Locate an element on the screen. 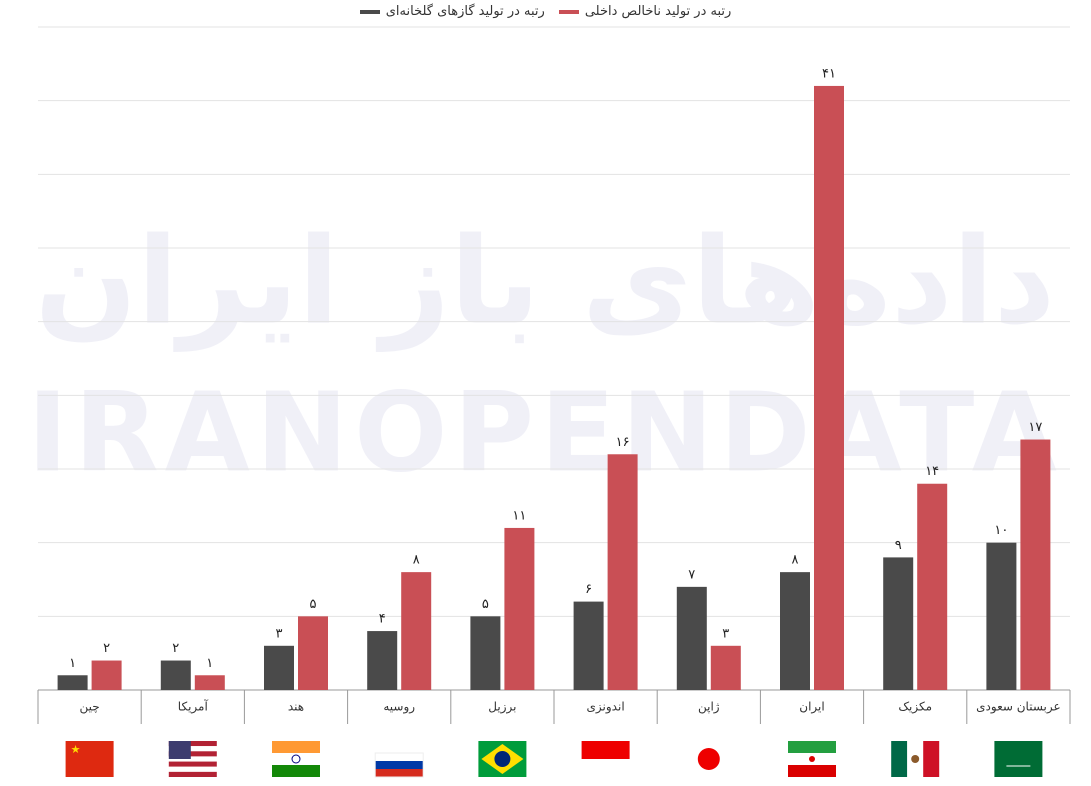 This screenshot has width=1091, height=786. data-label: ۱۷ is located at coordinates (1035, 427).